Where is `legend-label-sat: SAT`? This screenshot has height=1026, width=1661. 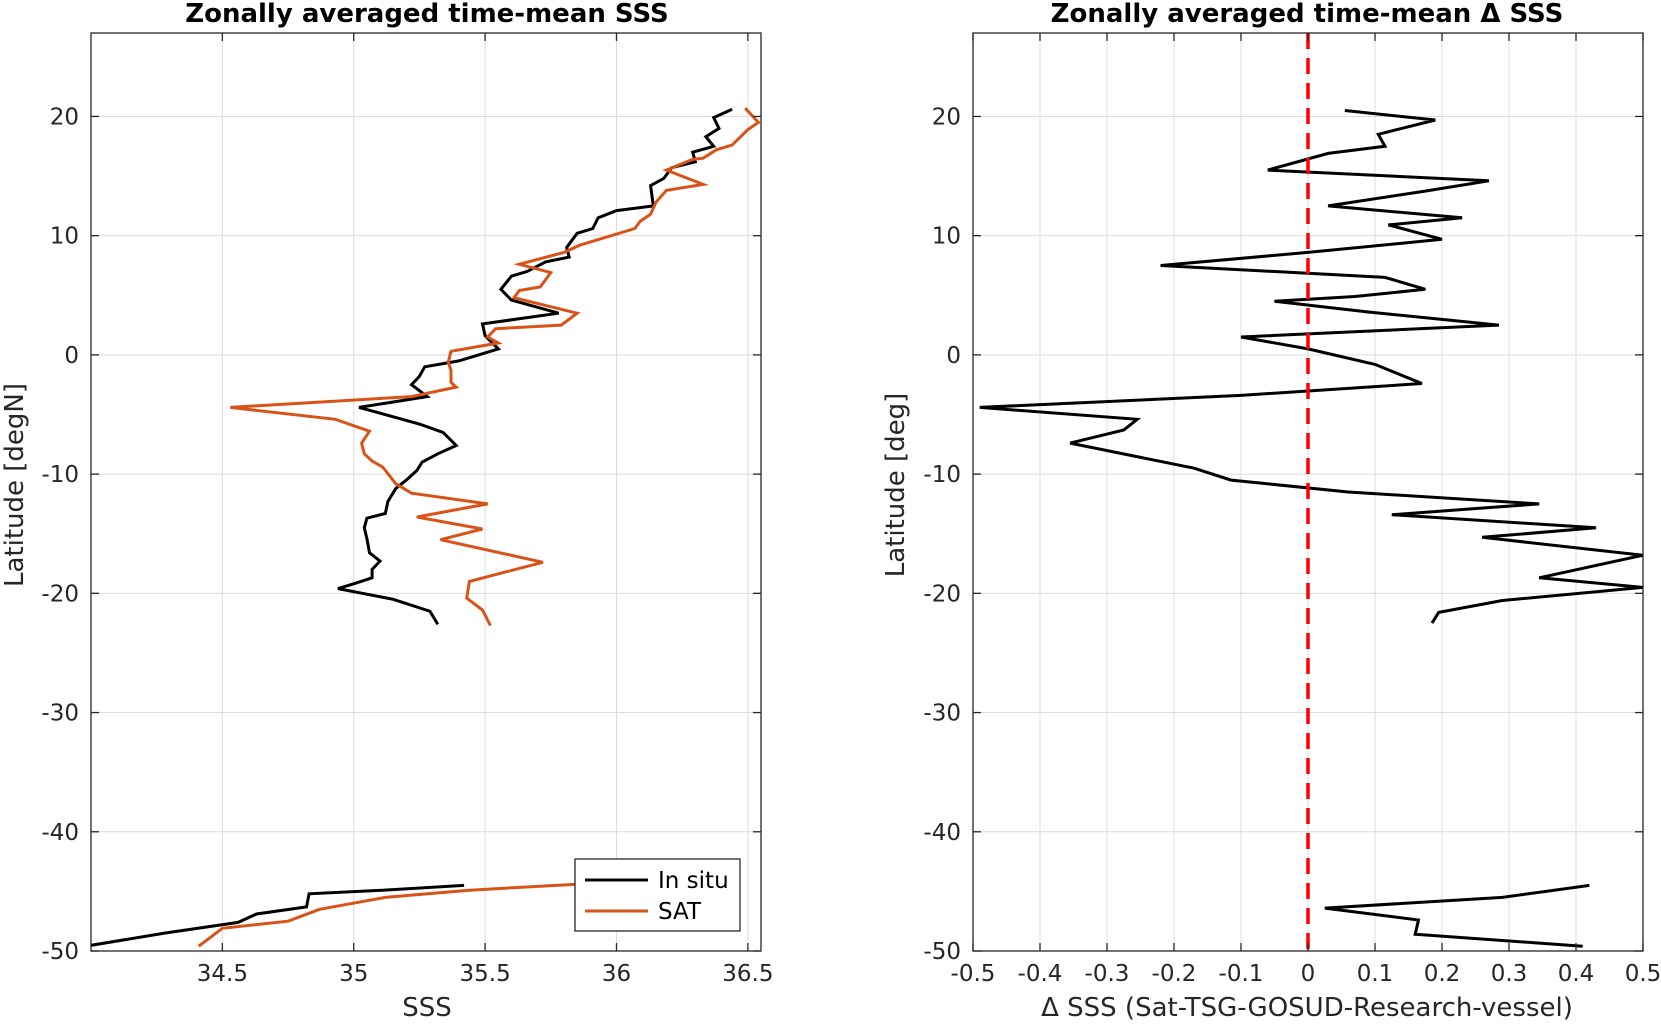
legend-label-sat: SAT is located at coordinates (680, 912).